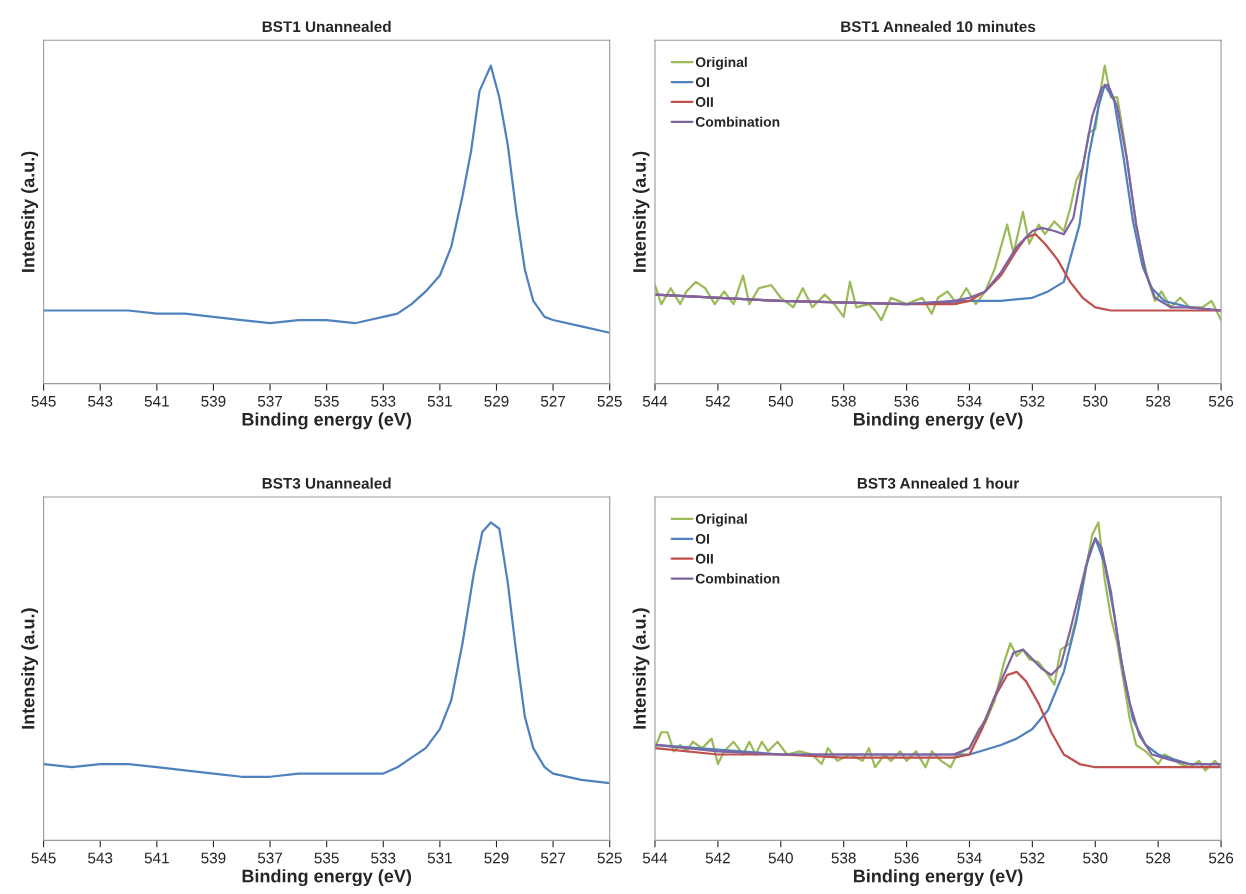  I want to click on chart-title: BST1 Annealed 10 minutes, so click(938, 26).